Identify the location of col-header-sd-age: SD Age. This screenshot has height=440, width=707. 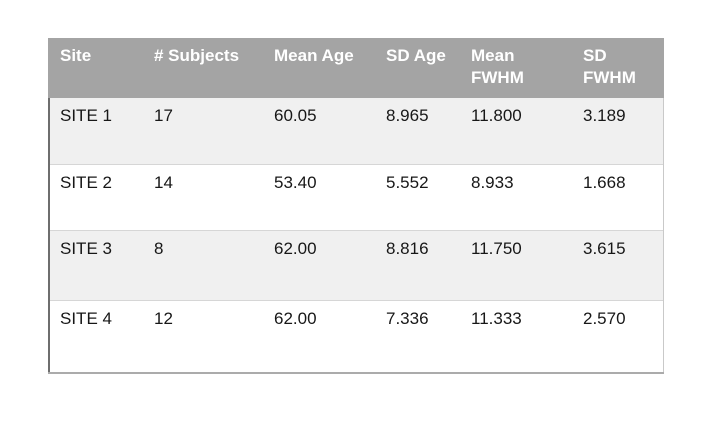
(418, 68).